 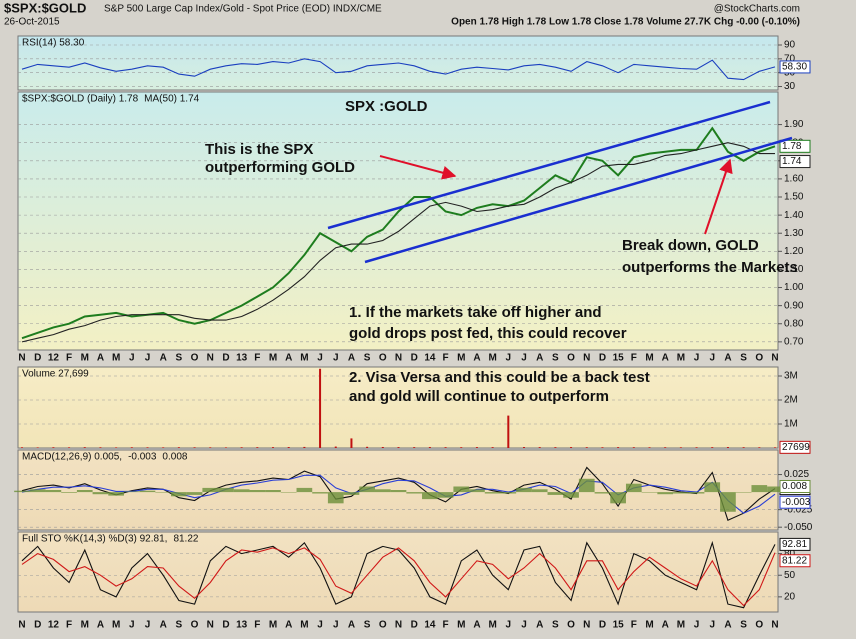 What do you see at coordinates (54, 358) in the screenshot?
I see `x-tick-label: 12` at bounding box center [54, 358].